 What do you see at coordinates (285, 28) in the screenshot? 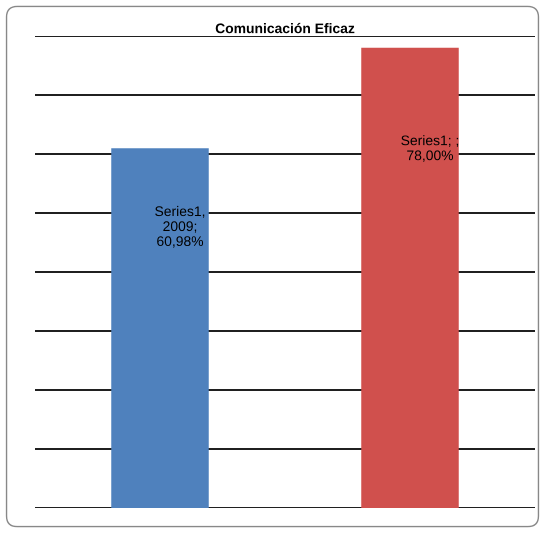
I see `chart-title: Comunicación Eficaz` at bounding box center [285, 28].